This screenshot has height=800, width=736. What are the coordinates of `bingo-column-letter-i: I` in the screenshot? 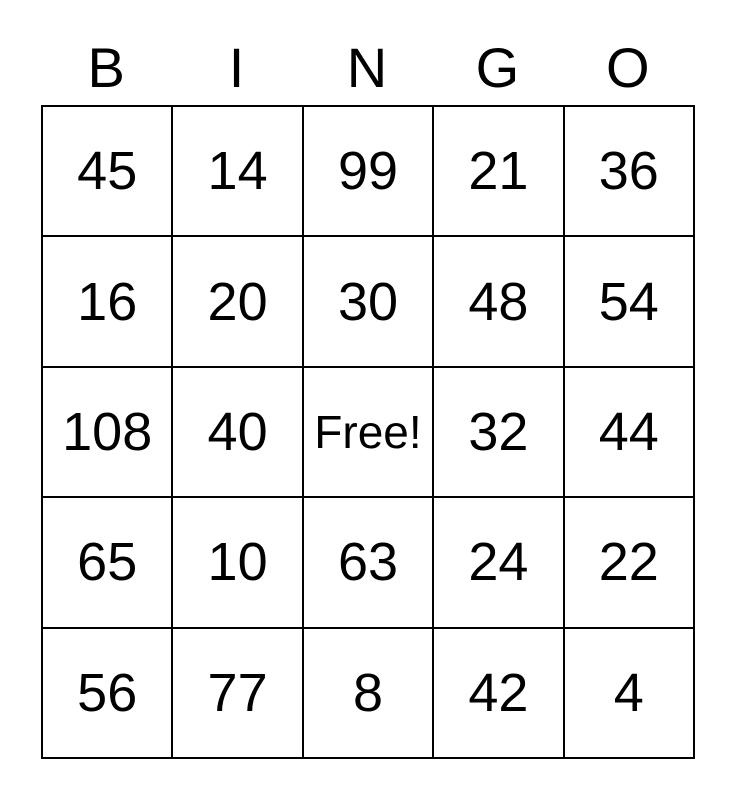 It's located at (236, 67).